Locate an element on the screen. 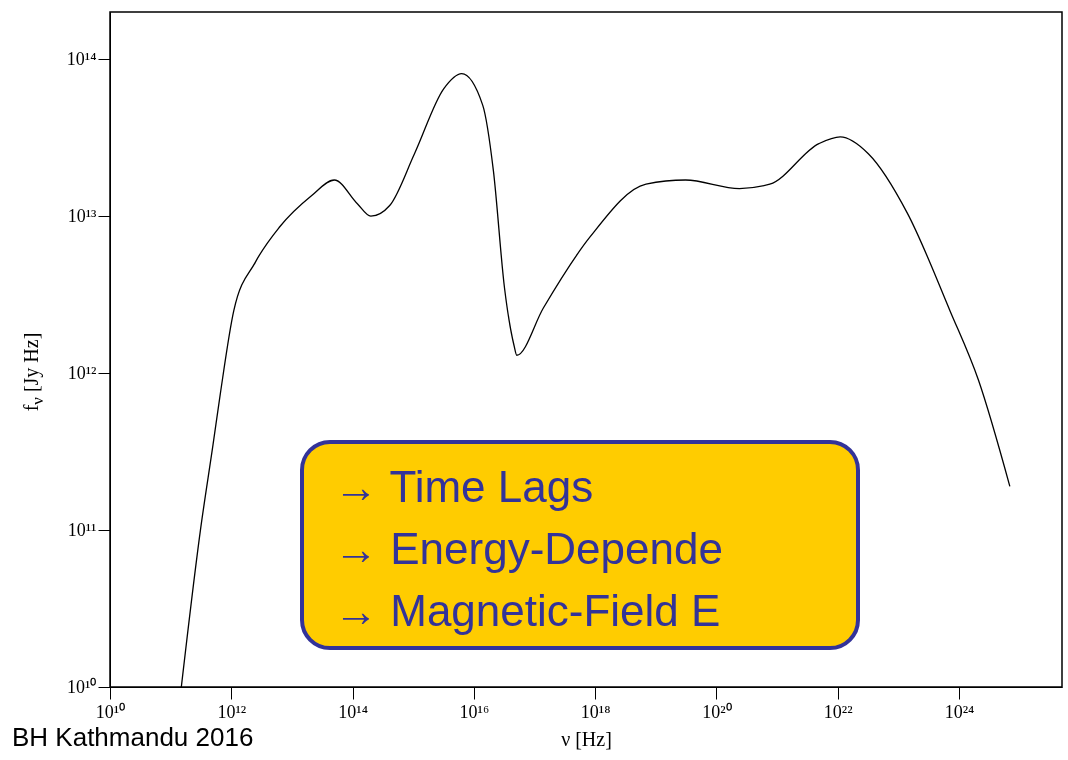 The image size is (1068, 760). callout-box: → Time Lags → Energy-Depende → Magnetic-Field E is located at coordinates (580, 545).